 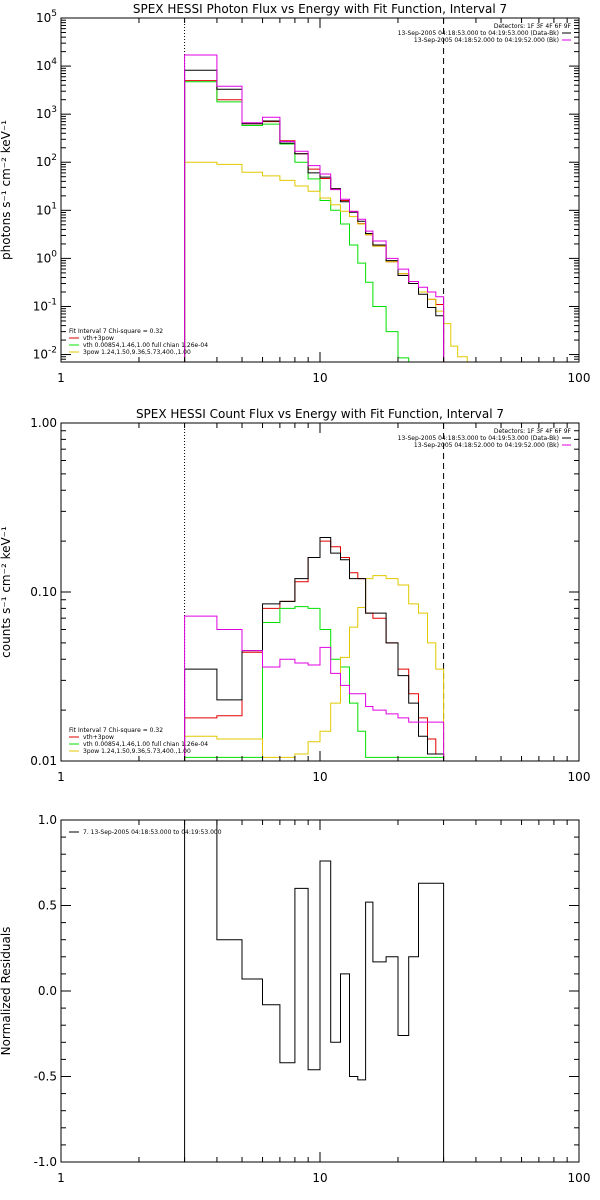 What do you see at coordinates (45, 305) in the screenshot?
I see `y-tick-label: 10⁻¹` at bounding box center [45, 305].